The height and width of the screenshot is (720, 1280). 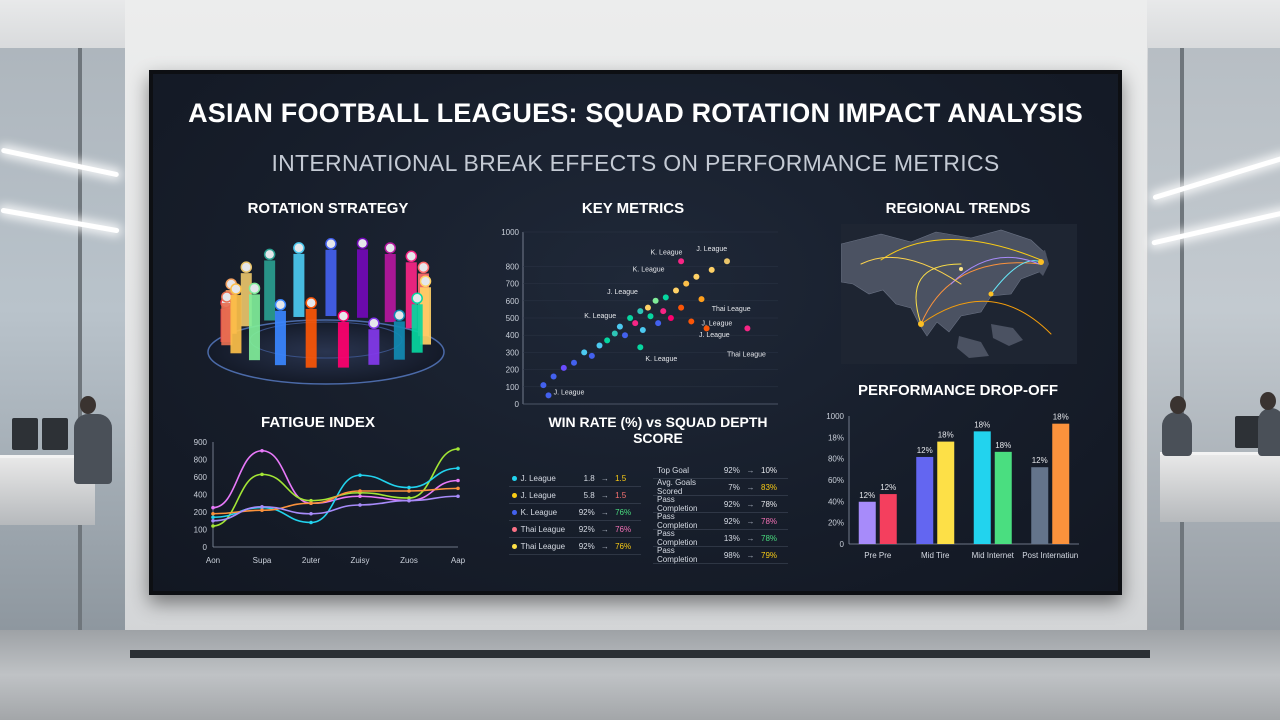 I want to click on y-tick-label: 300, so click(x=513, y=352).